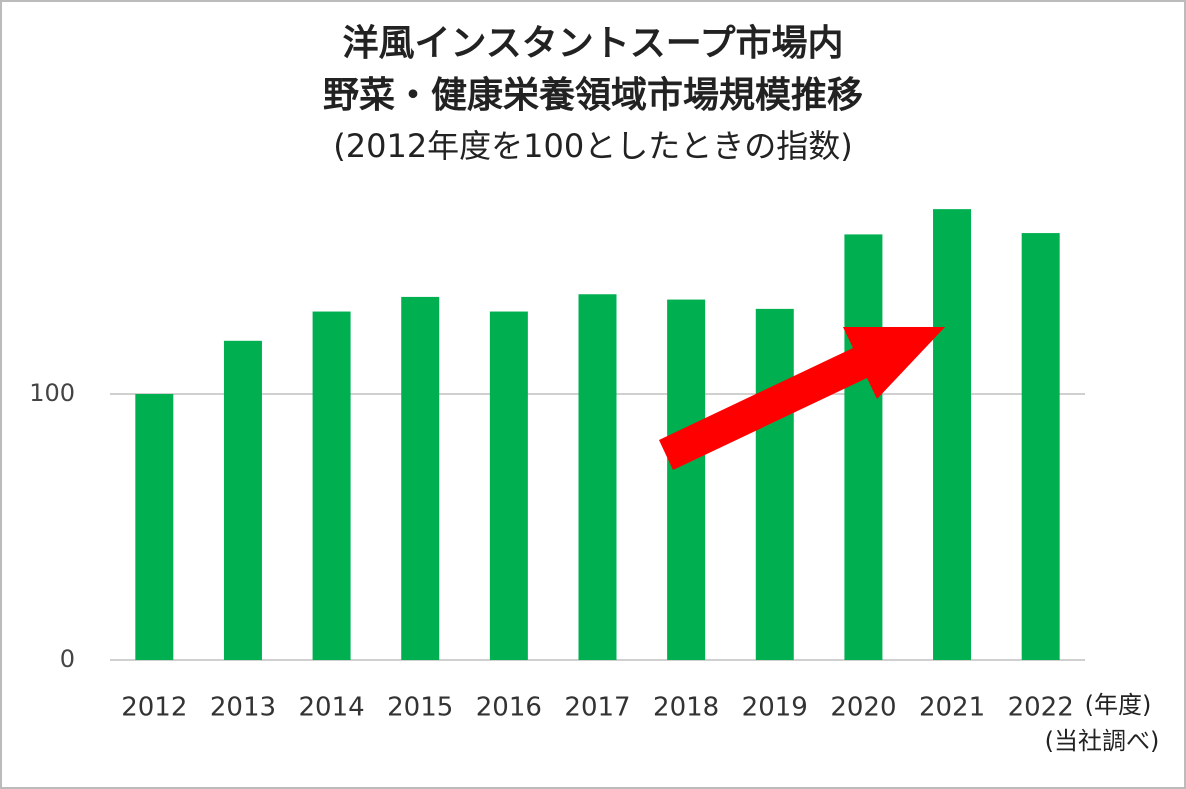 This screenshot has height=789, width=1186. Describe the element at coordinates (154, 708) in the screenshot. I see `x-tick-label: 2012` at that location.